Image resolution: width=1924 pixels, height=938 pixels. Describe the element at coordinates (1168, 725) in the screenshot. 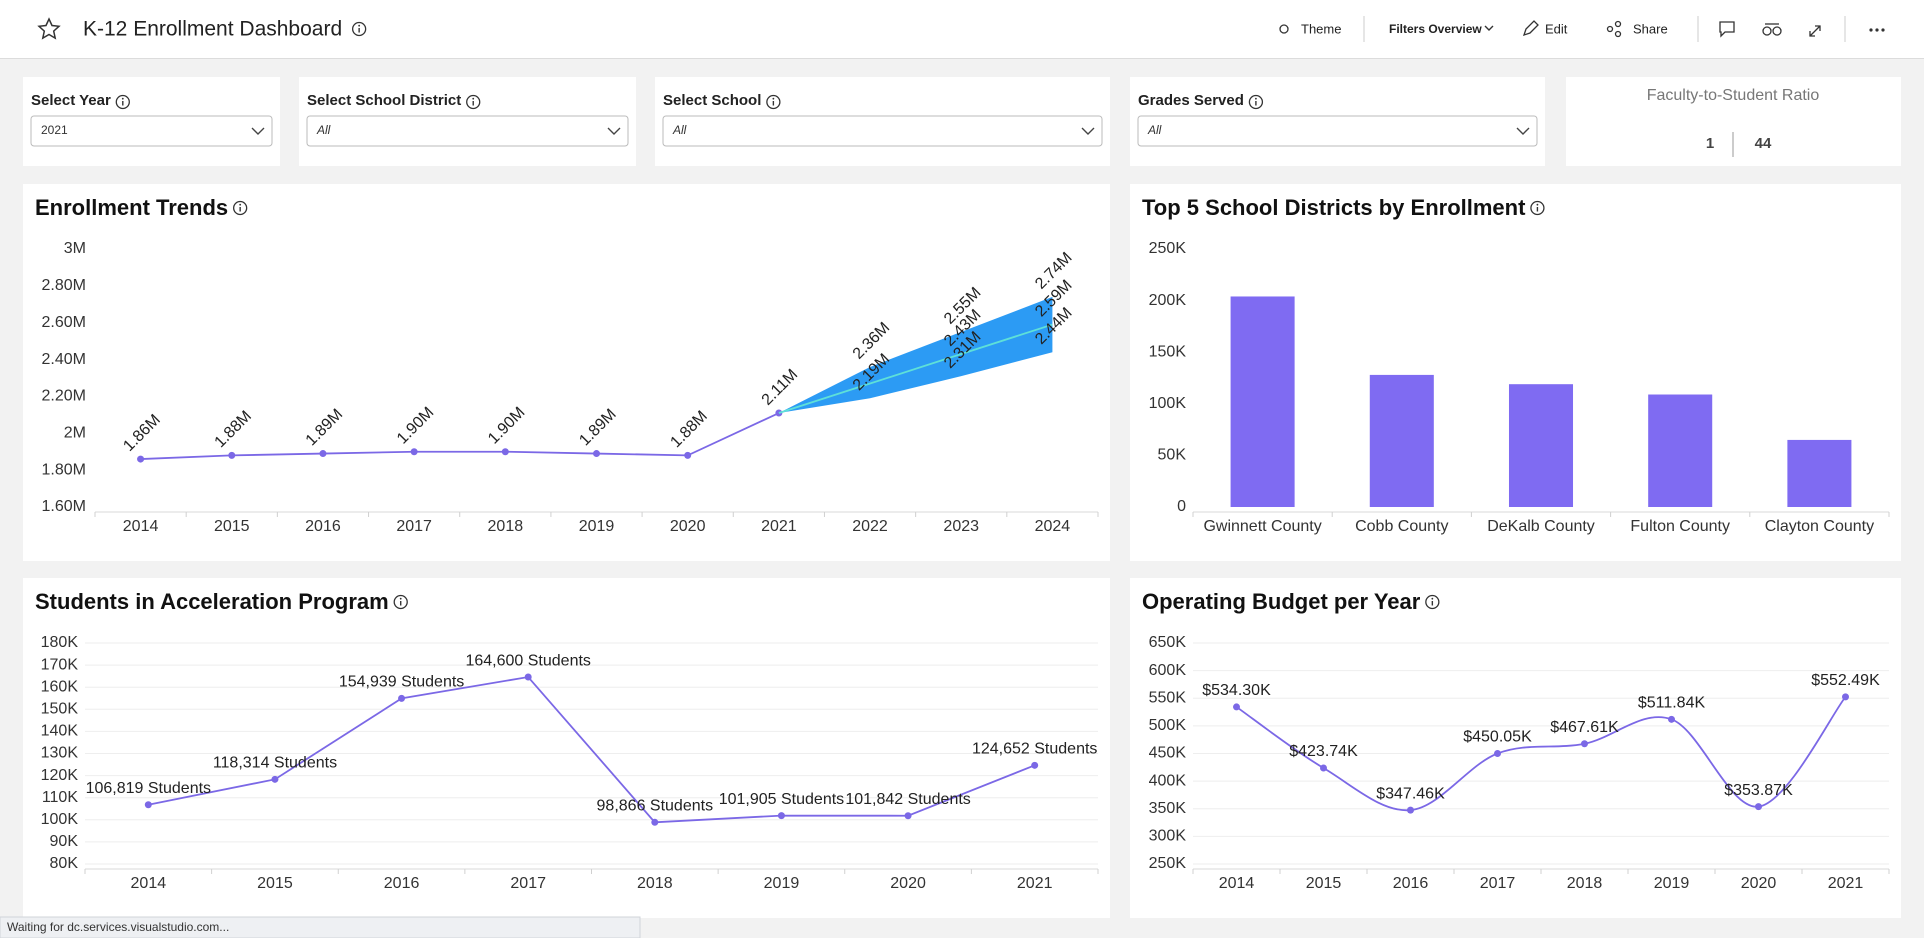

I see `y-tick-label: 500K` at that location.